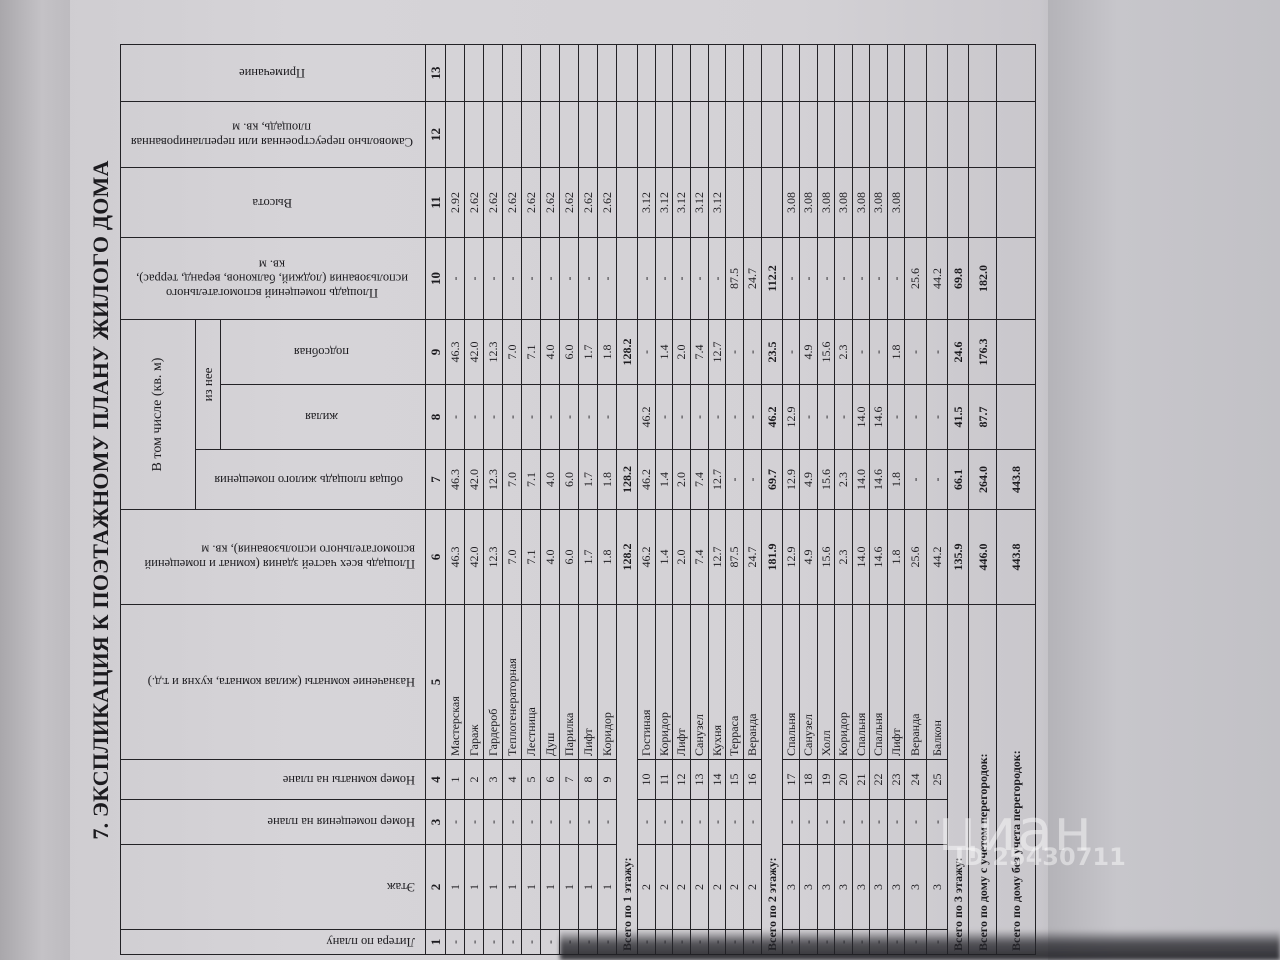 The image size is (1280, 960). I want to click on column-number: 9, so click(435, 352).